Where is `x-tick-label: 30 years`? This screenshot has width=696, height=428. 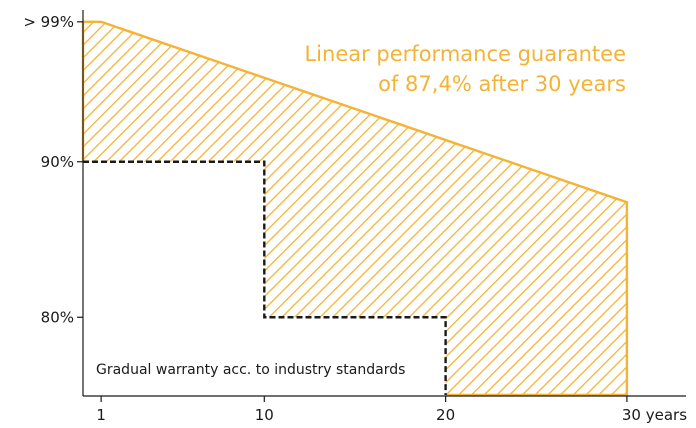
x-tick-label: 30 years is located at coordinates (654, 415).